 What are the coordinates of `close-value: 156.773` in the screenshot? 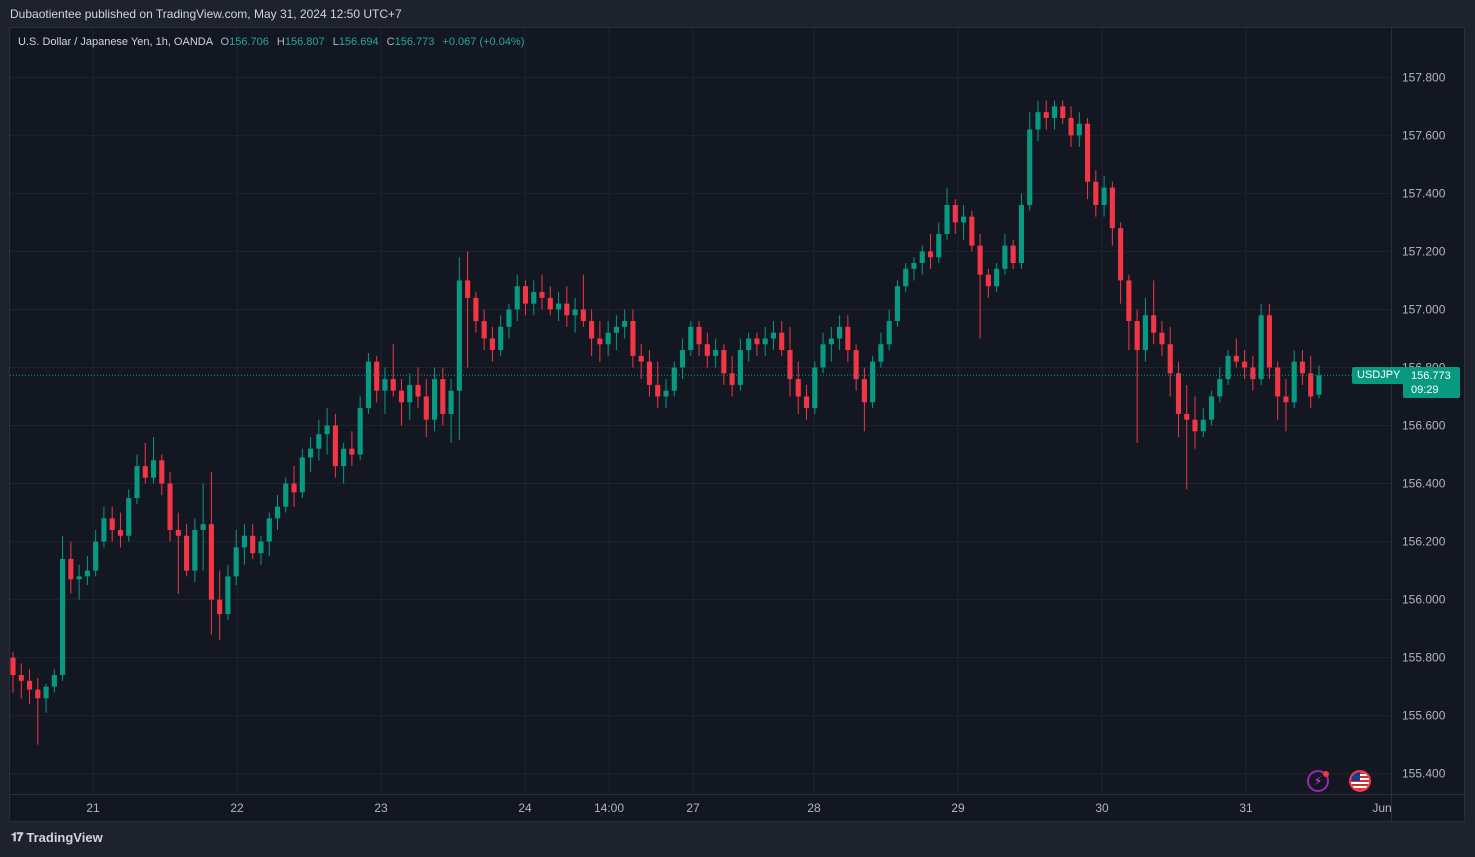 It's located at (414, 42).